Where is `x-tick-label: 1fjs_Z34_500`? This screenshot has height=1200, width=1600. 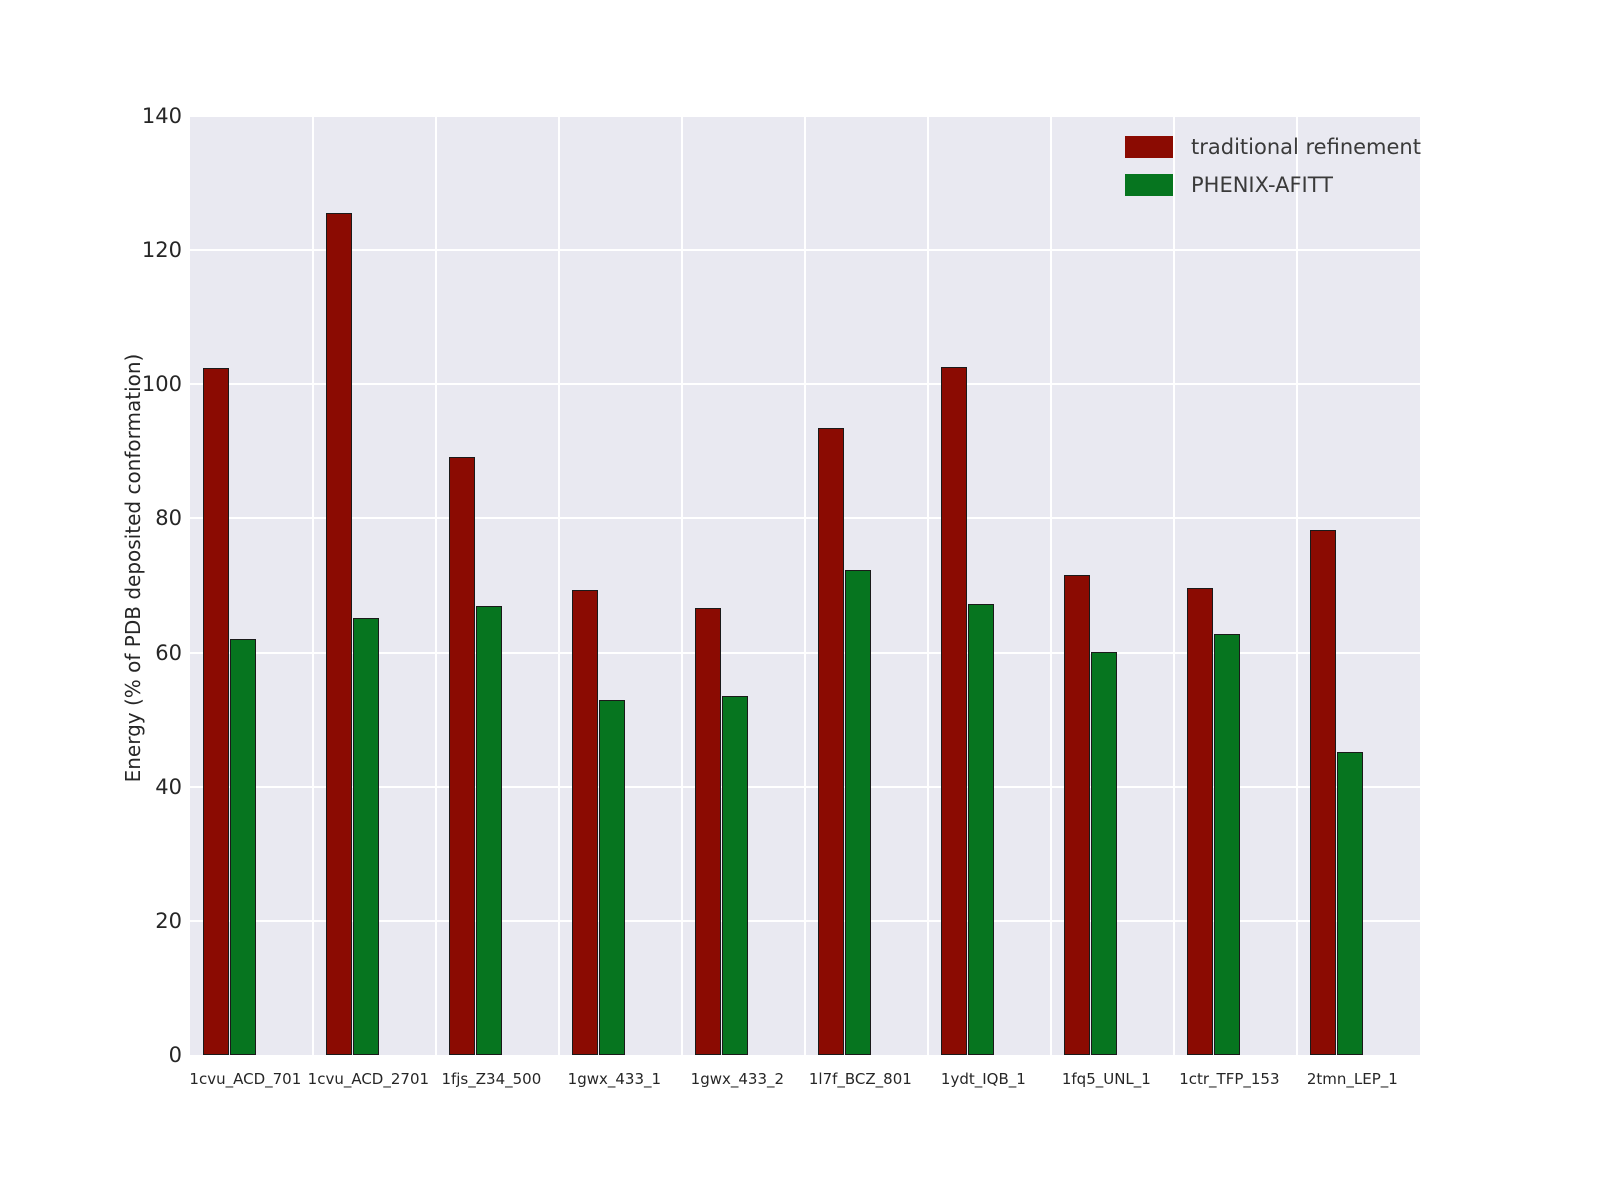
x-tick-label: 1fjs_Z34_500 is located at coordinates (491, 1079).